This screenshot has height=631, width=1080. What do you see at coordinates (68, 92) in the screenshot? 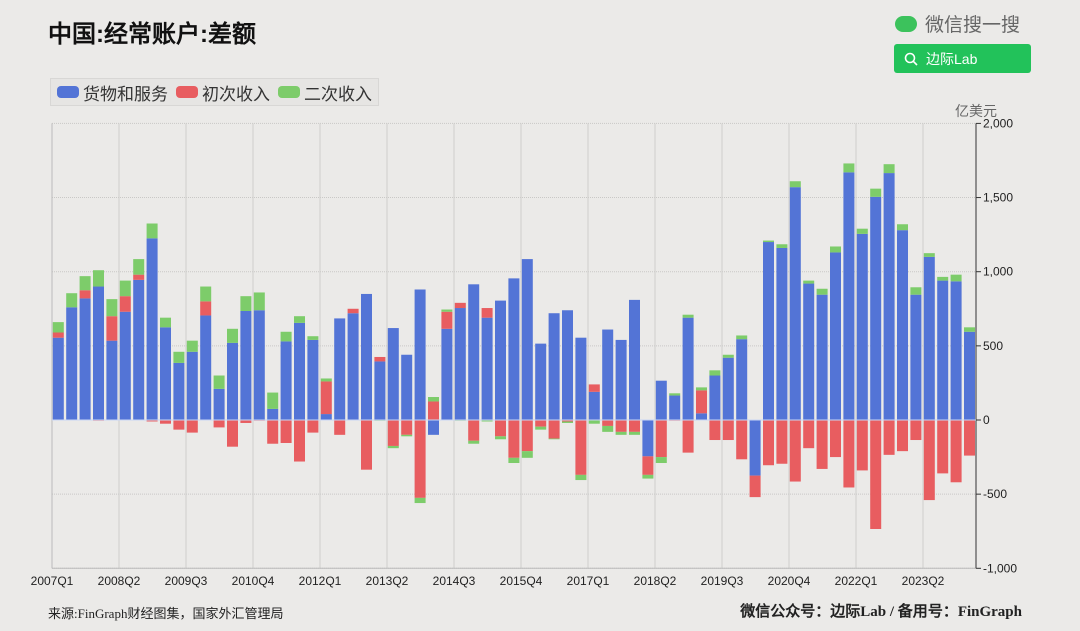
I see `legend-swatch-goods-services` at bounding box center [68, 92].